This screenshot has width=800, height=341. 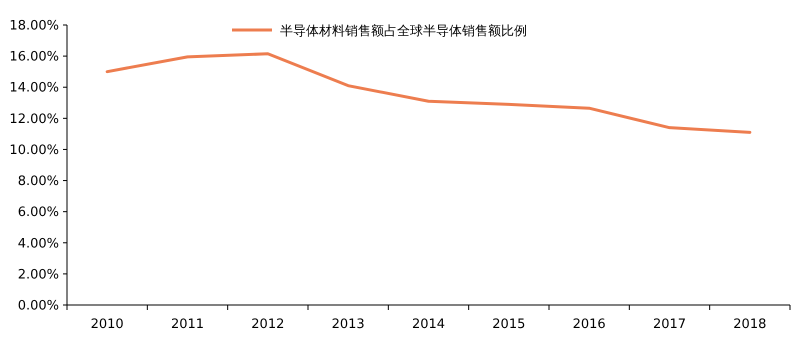 What do you see at coordinates (38, 244) in the screenshot?
I see `y-tick-label: 4.00%` at bounding box center [38, 244].